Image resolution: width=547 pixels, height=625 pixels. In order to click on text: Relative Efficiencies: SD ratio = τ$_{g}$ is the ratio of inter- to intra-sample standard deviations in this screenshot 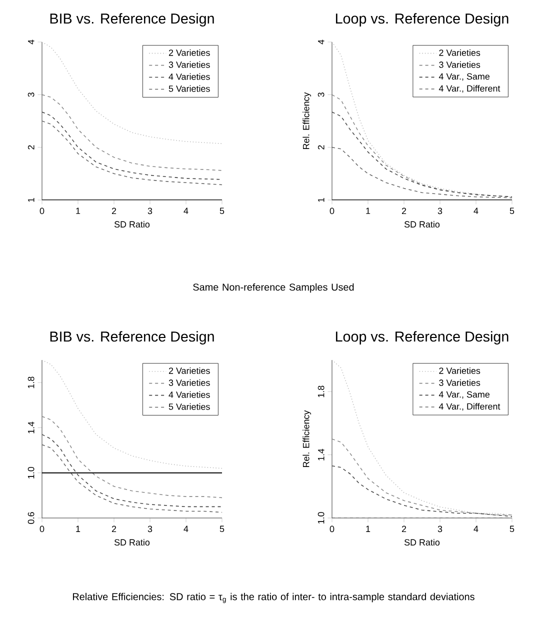, I will do `click(273, 598)`.